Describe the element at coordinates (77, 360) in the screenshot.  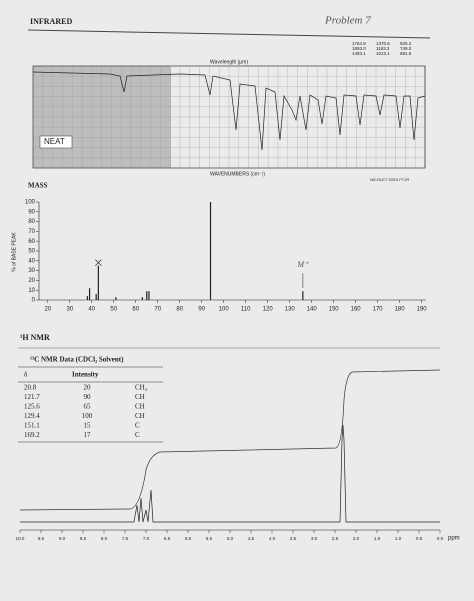
I see `table-title: ¹³C NMR Data (CDCl₃ Solvent)` at that location.